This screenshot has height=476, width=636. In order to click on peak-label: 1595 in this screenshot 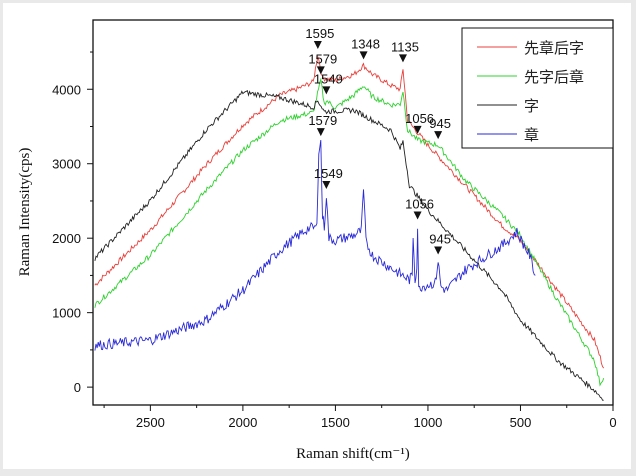, I will do `click(319, 33)`.